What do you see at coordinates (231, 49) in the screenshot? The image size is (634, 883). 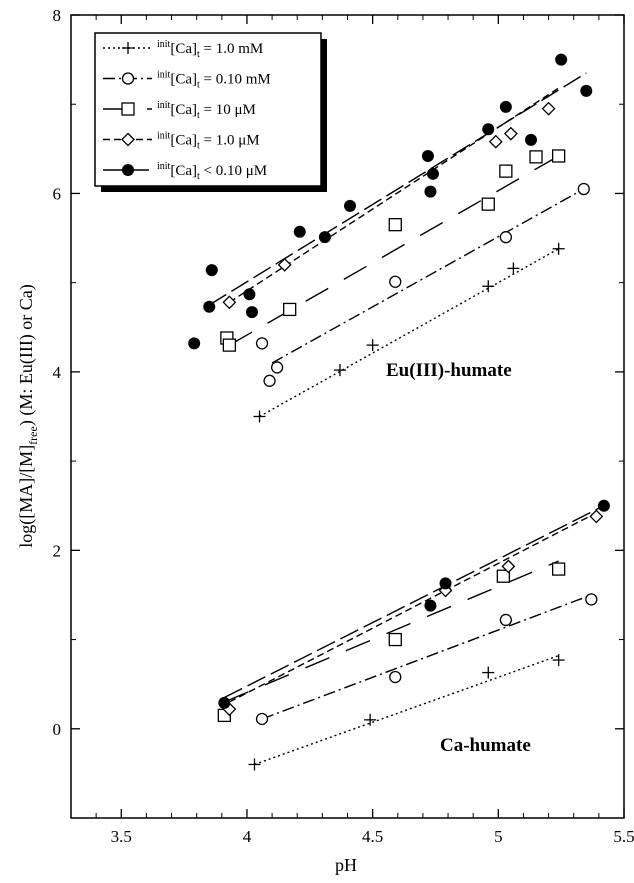 I see `legend-entry-tail: = 1.0 mM` at bounding box center [231, 49].